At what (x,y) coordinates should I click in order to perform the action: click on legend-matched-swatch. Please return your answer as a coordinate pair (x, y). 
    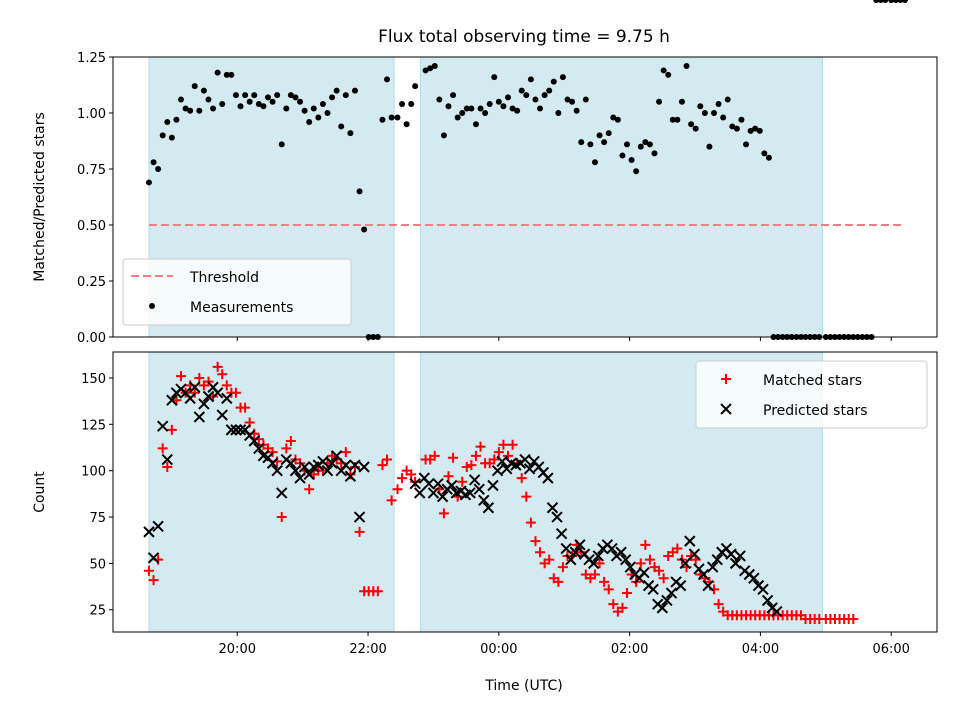
    Looking at the image, I should click on (726, 379).